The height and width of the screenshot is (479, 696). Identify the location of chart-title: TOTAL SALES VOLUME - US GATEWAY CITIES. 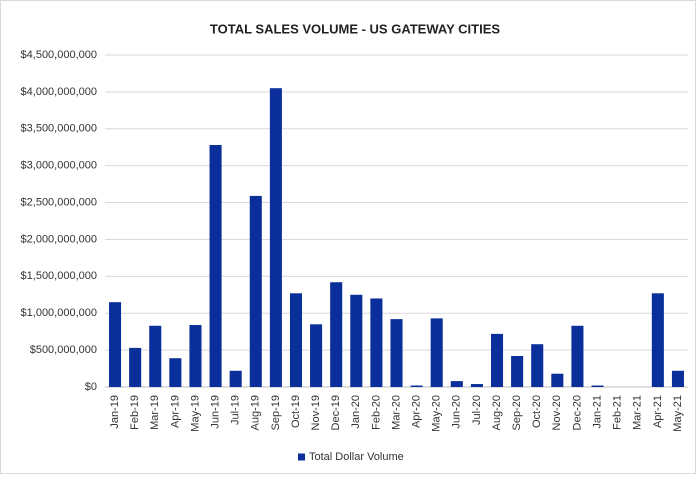
(355, 28).